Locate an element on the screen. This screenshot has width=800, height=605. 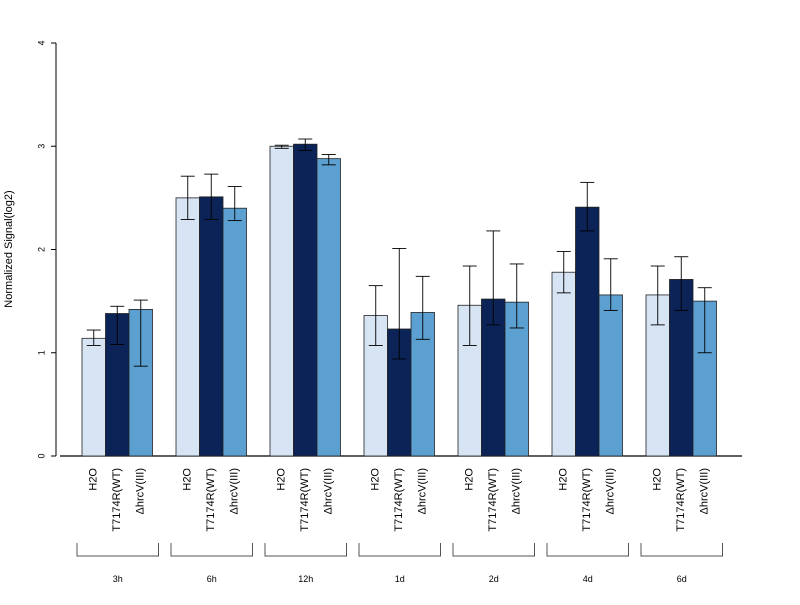
y-tick-label: 3 is located at coordinates (41, 146).